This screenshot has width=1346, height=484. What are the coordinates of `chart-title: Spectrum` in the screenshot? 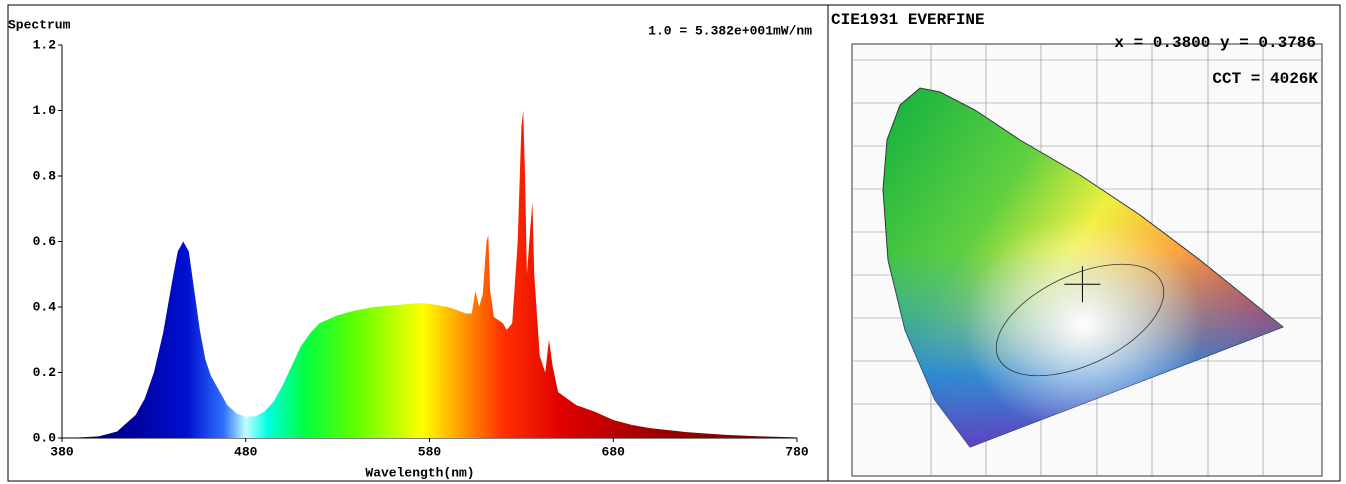 It's located at (39, 24).